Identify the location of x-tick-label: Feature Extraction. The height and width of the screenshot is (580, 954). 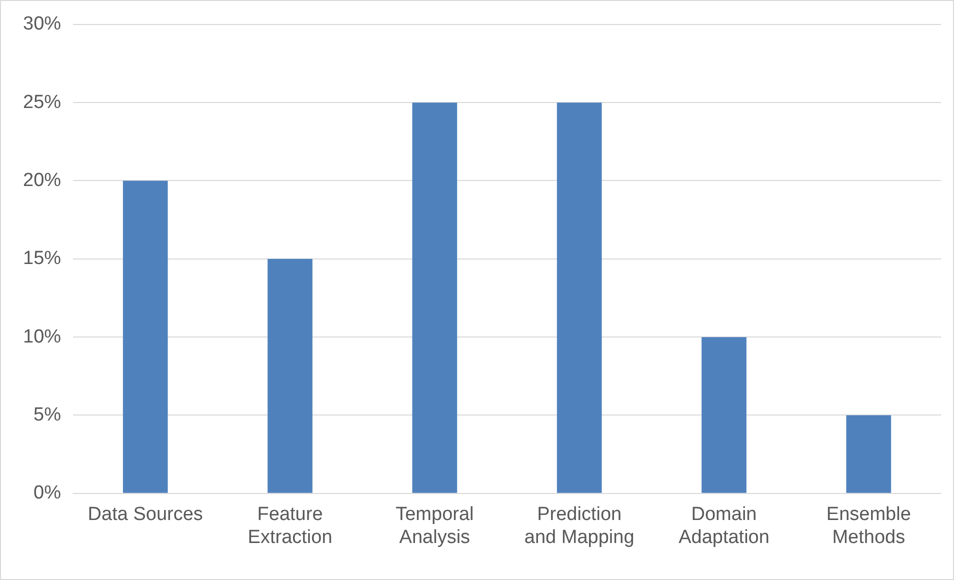
(290, 526).